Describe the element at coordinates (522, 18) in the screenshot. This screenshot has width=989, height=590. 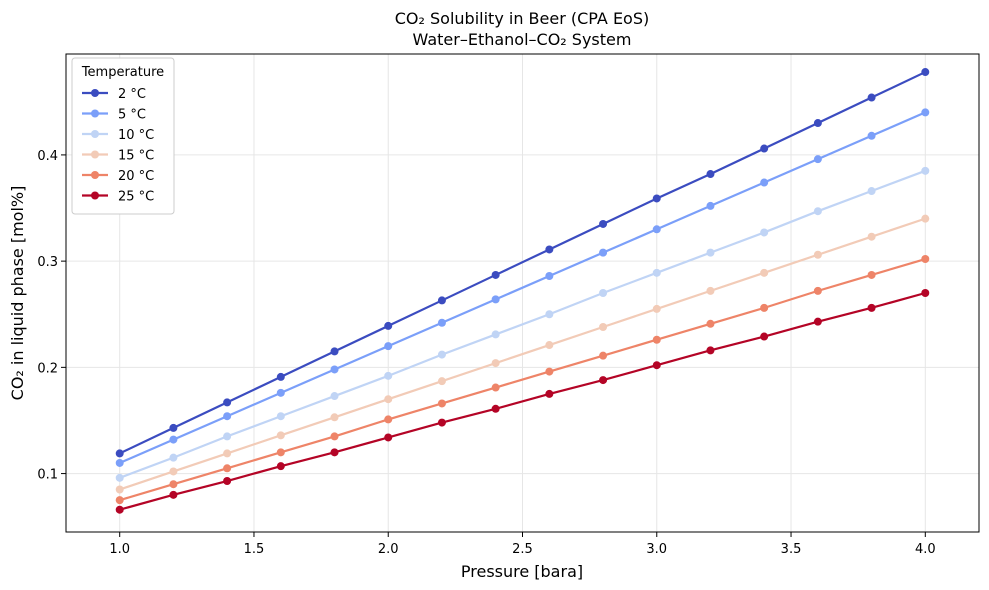
I see `chart-title: CO₂ Solubility in Beer (CPA EoS)` at that location.